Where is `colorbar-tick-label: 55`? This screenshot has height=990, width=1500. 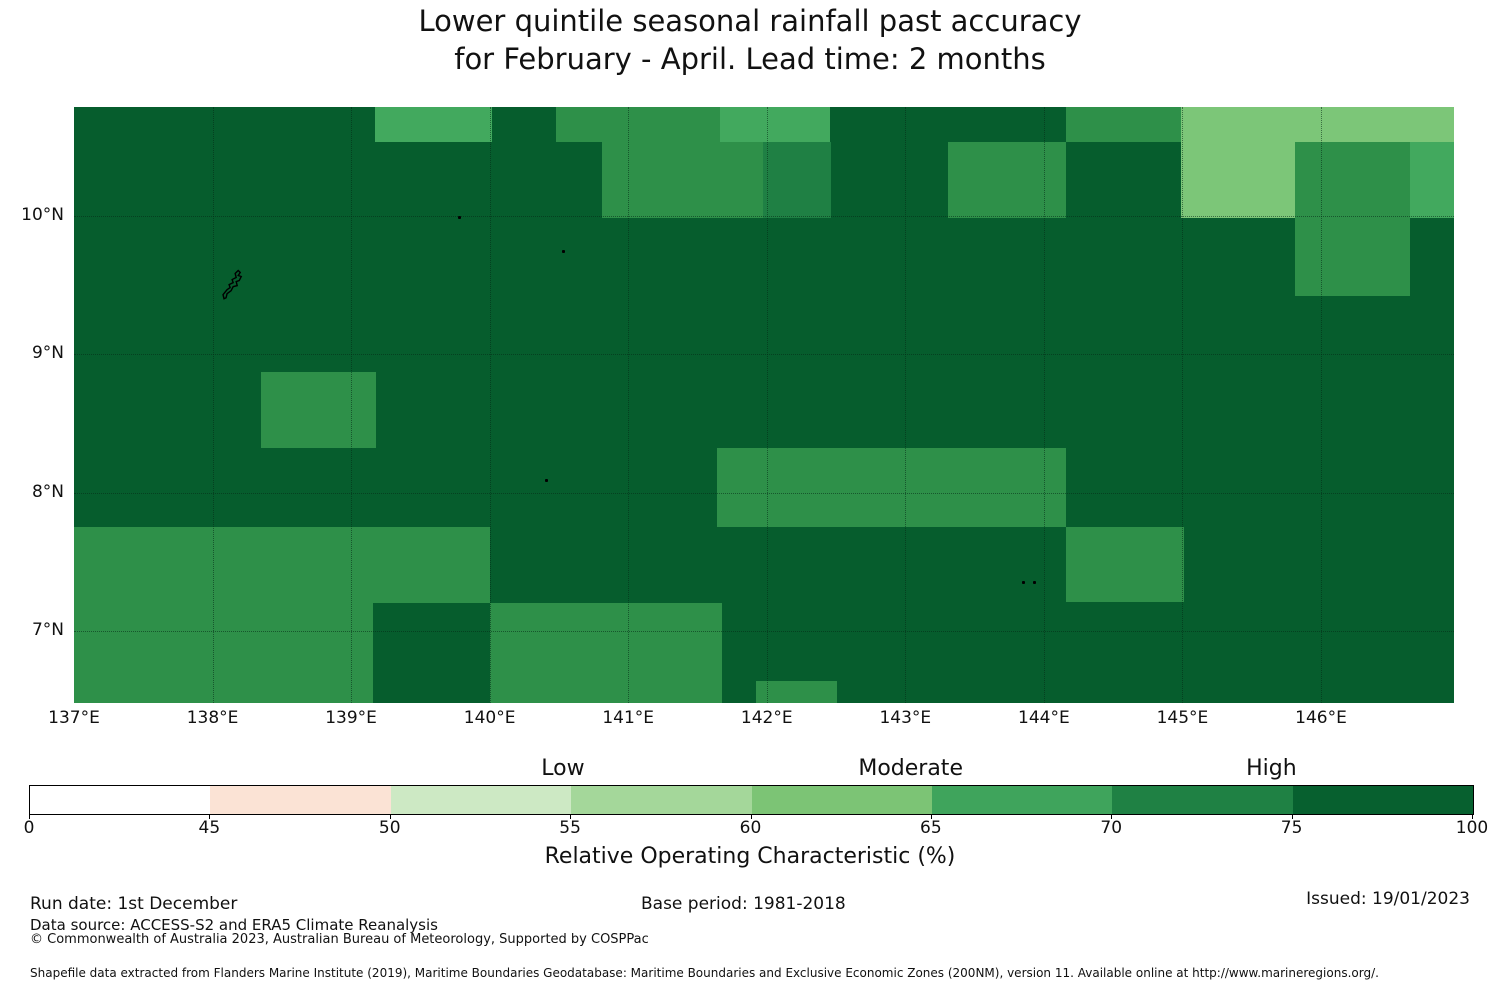 colorbar-tick-label: 55 is located at coordinates (570, 828).